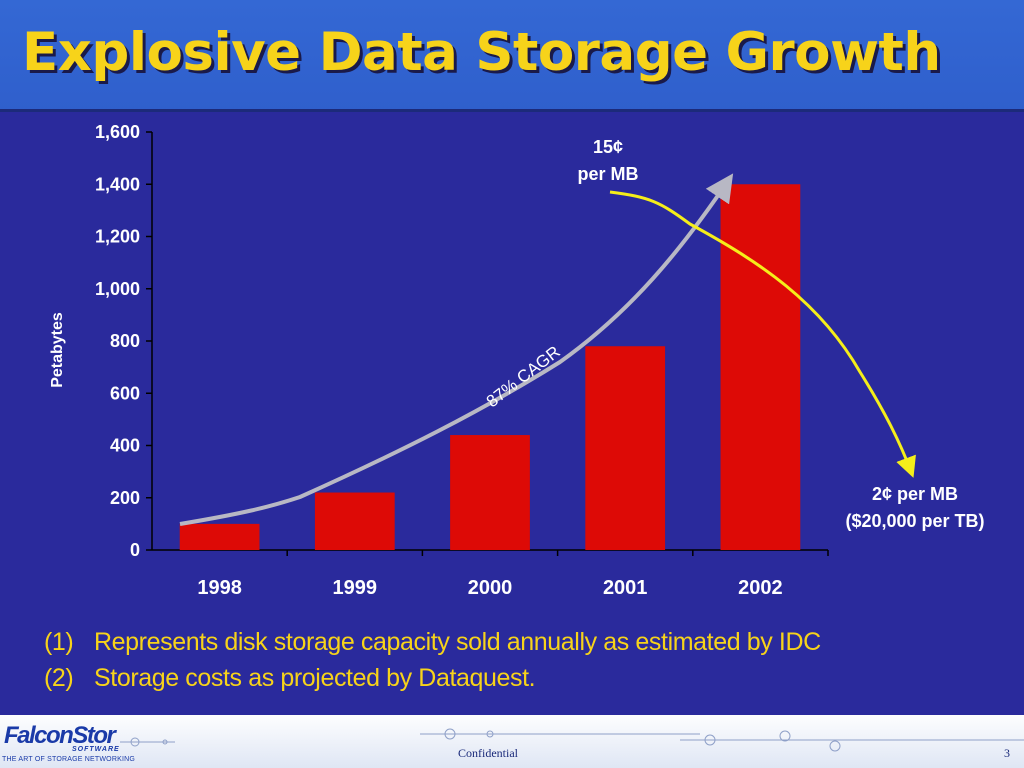 The width and height of the screenshot is (1024, 768). Describe the element at coordinates (1007, 753) in the screenshot. I see `page-number: 3` at that location.